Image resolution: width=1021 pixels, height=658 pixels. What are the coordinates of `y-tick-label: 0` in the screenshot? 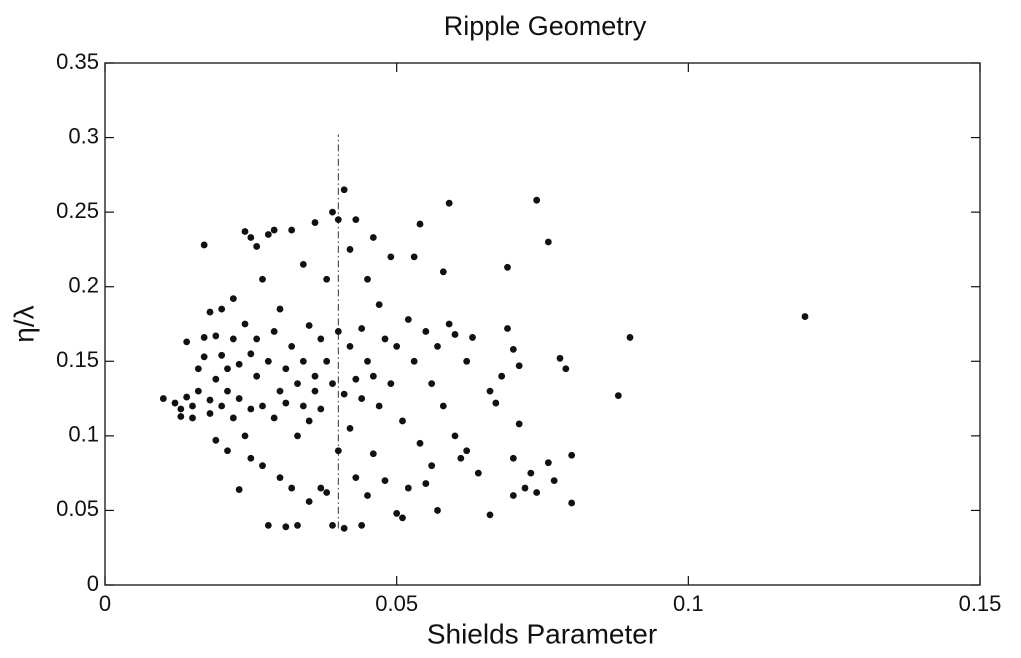 It's located at (93, 583).